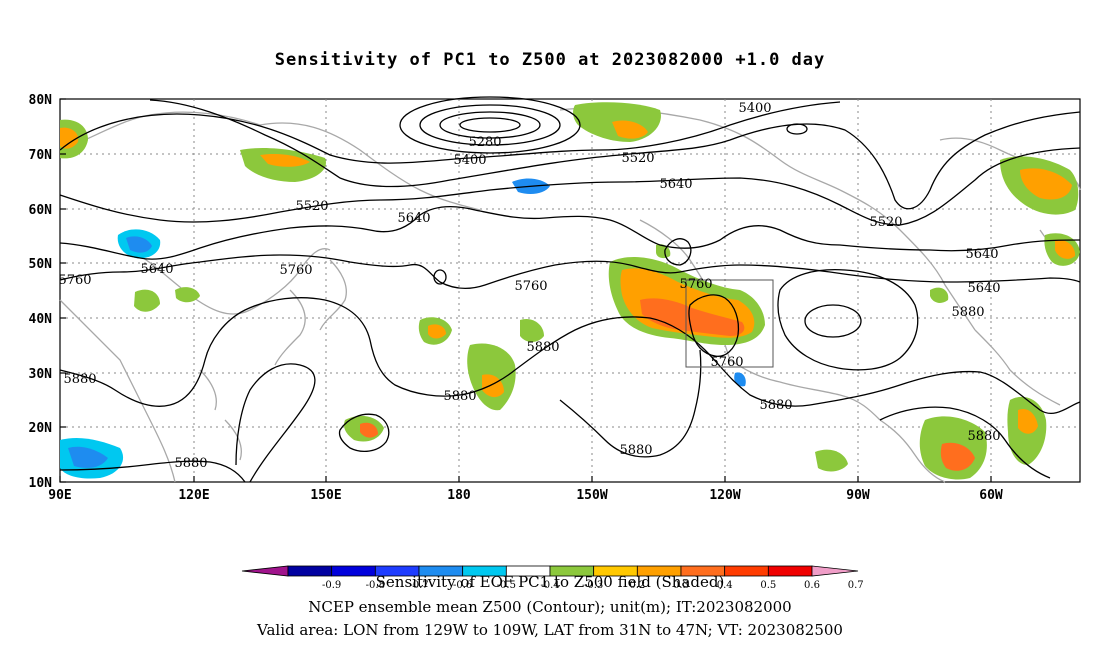  I want to click on colorbar-tick-label: 0.3, so click(681, 585).